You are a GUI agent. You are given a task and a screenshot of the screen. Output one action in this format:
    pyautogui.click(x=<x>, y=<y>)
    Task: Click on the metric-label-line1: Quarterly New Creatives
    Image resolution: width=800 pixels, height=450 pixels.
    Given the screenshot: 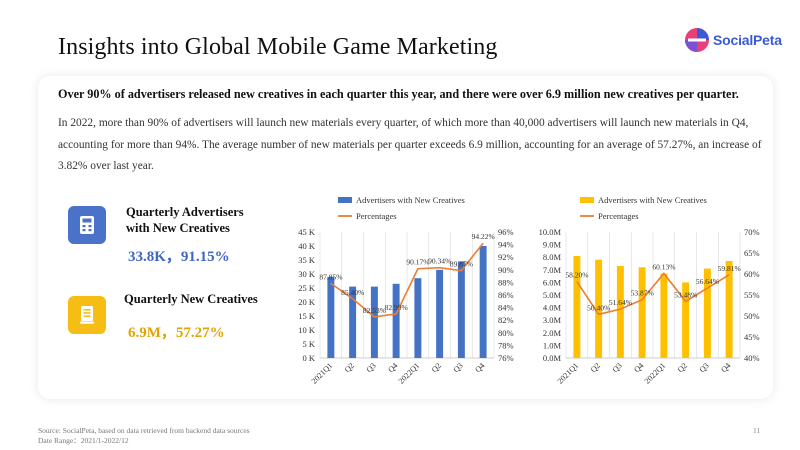 What is the action you would take?
    pyautogui.click(x=191, y=299)
    